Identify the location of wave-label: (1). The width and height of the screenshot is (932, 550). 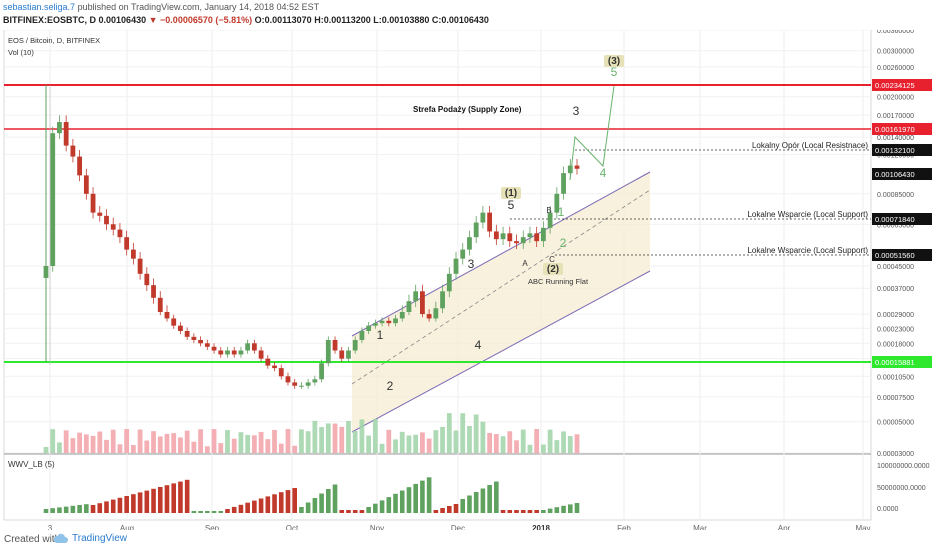
(511, 193).